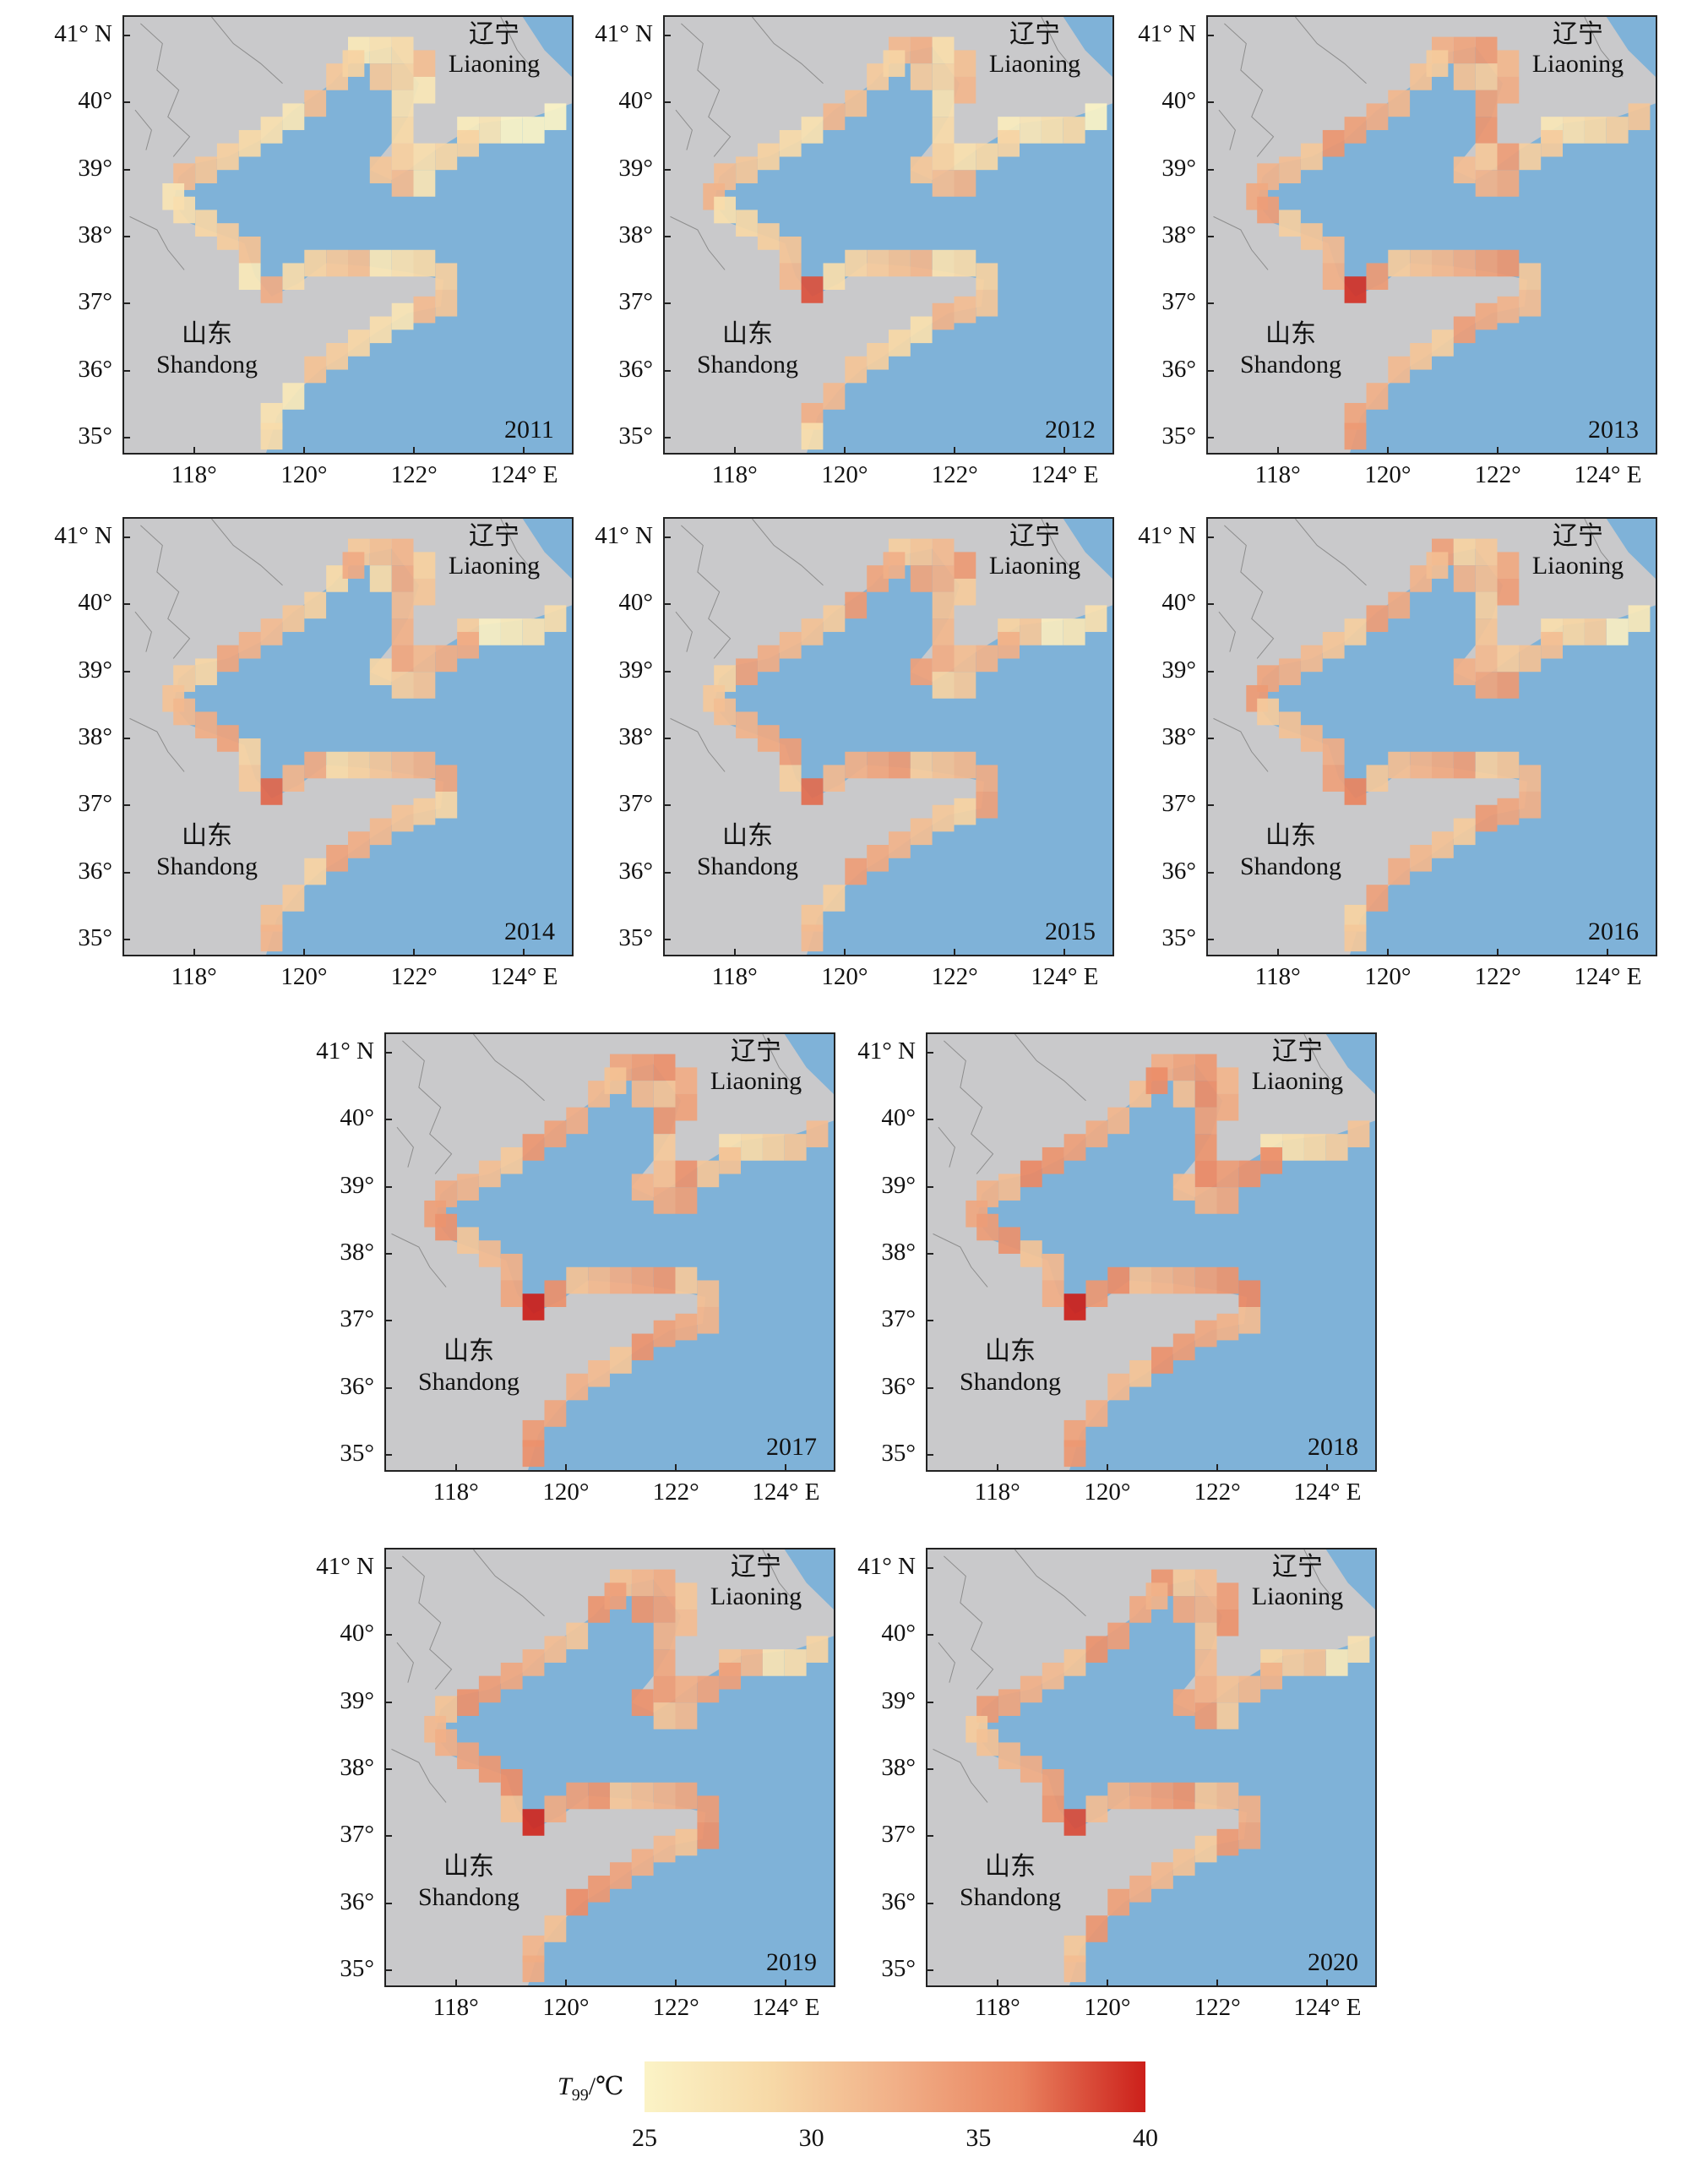  What do you see at coordinates (899, 1767) in the screenshot?
I see `lat-tick-label: 38°` at bounding box center [899, 1767].